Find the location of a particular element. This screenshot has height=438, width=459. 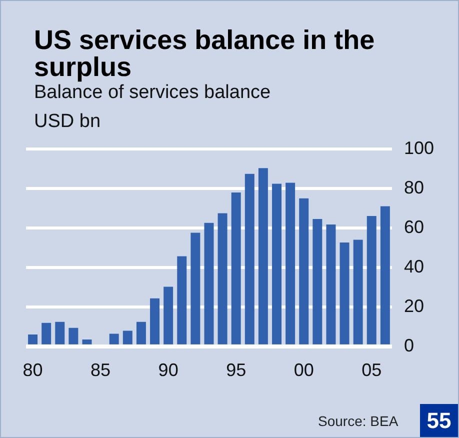

x-tick-label: 95 is located at coordinates (236, 370).